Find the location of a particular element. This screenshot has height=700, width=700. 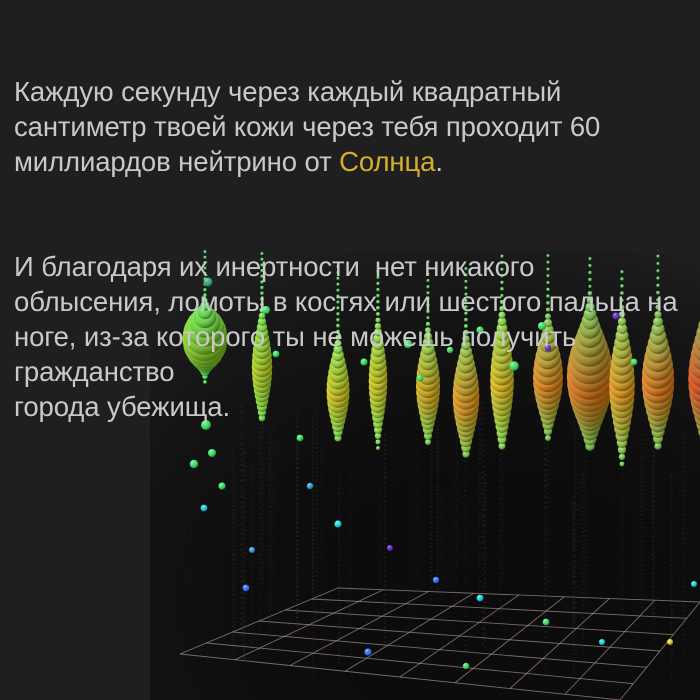

perspective-grid-floor is located at coordinates (439, 643).